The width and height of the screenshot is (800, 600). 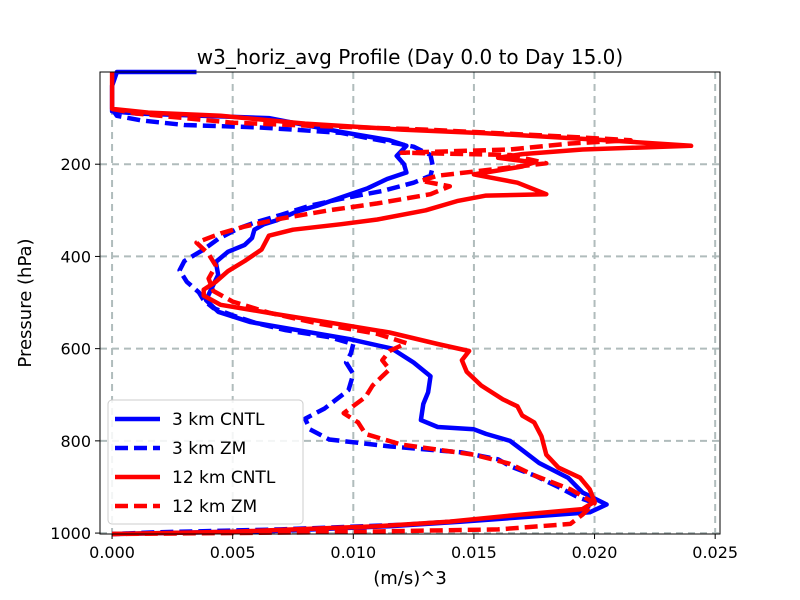 What do you see at coordinates (195, 463) in the screenshot?
I see `legend-entries: 3 km CNTL 3 km ZM 12 km CNTL 12 km ZM` at bounding box center [195, 463].